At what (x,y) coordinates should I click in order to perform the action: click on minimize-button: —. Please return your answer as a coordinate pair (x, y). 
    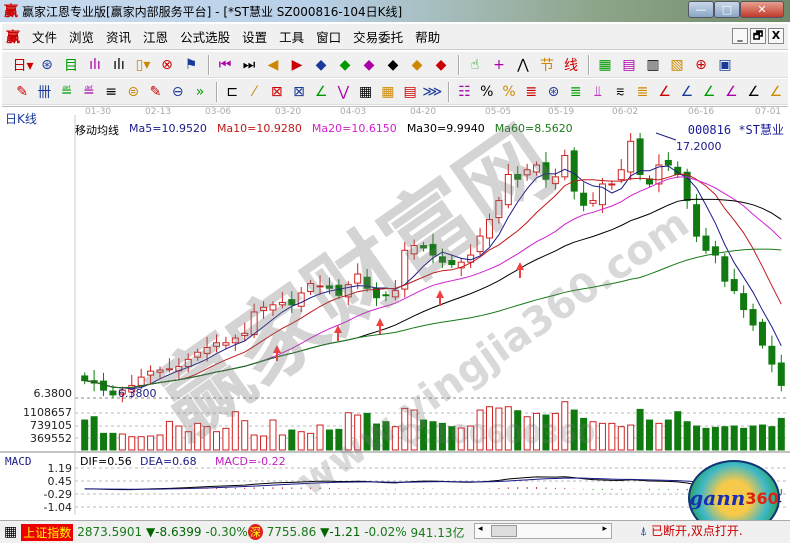
    Looking at the image, I should click on (701, 9).